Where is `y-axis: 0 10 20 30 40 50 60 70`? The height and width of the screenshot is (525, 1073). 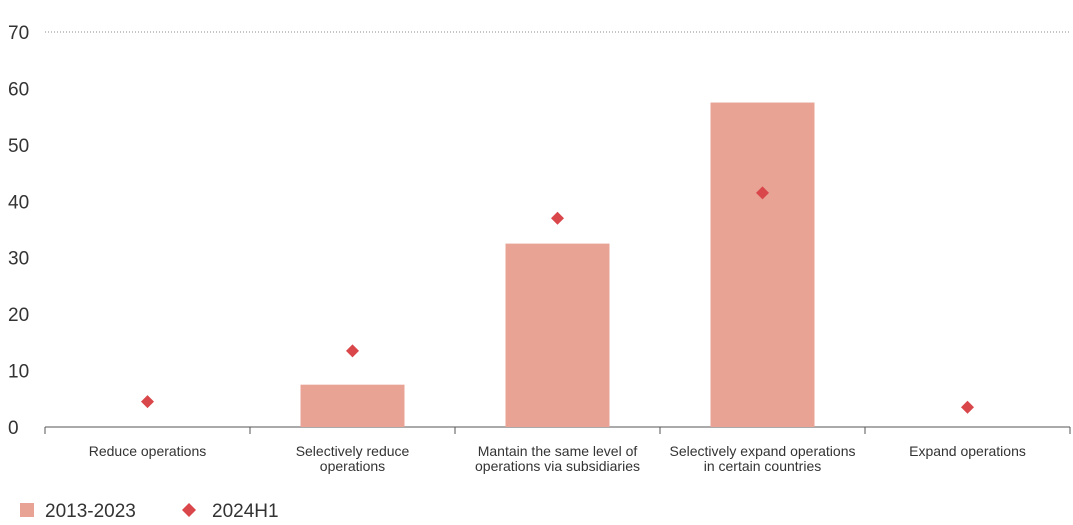 y-axis: 0 10 20 30 40 50 60 70 is located at coordinates (18, 231).